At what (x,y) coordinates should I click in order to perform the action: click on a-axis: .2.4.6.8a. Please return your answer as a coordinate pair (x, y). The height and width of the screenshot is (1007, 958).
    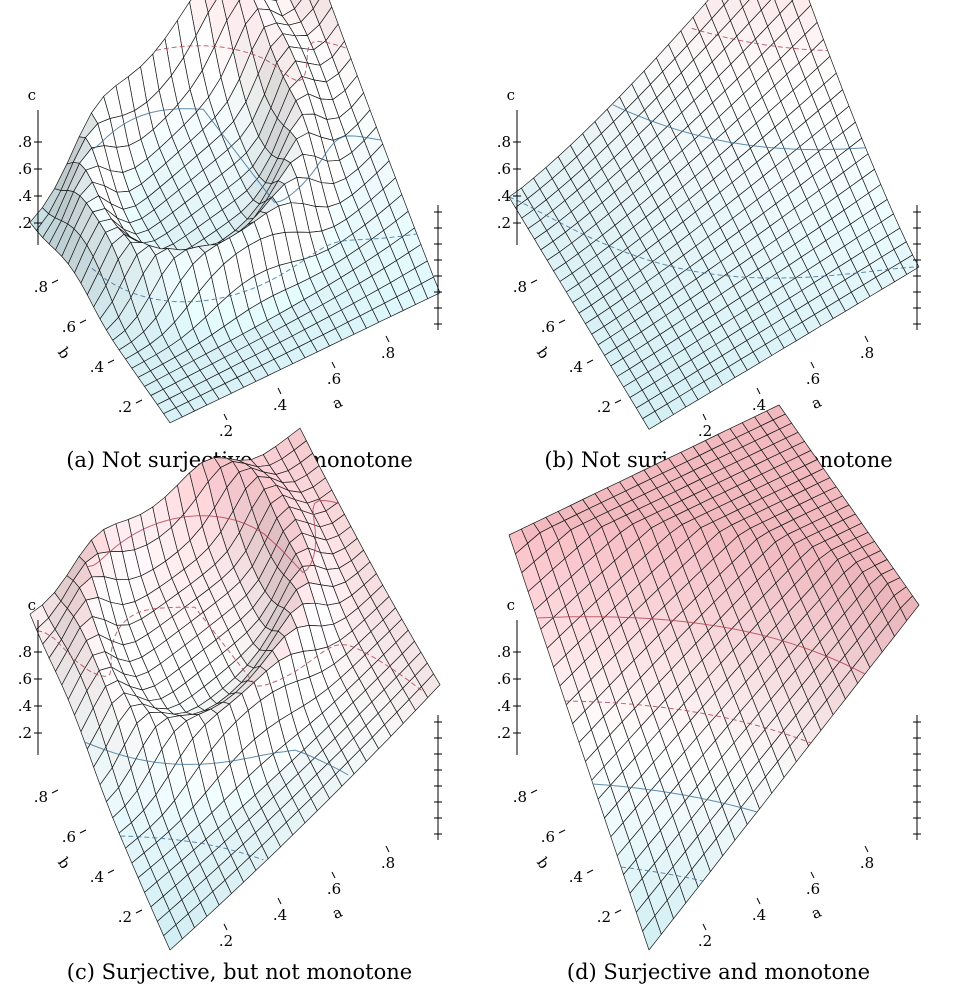
    Looking at the image, I should click on (786, 898).